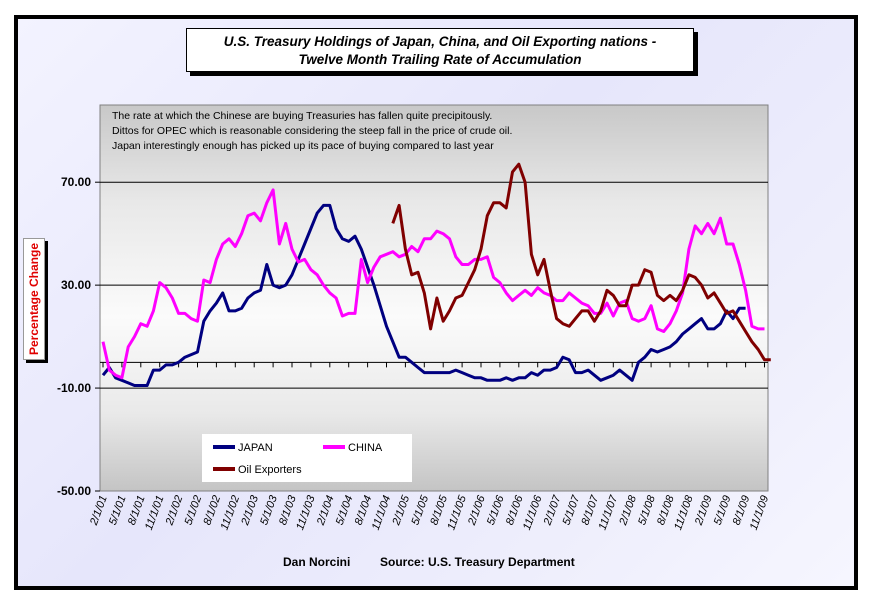  I want to click on y-tick-label: -50.00, so click(74, 491).